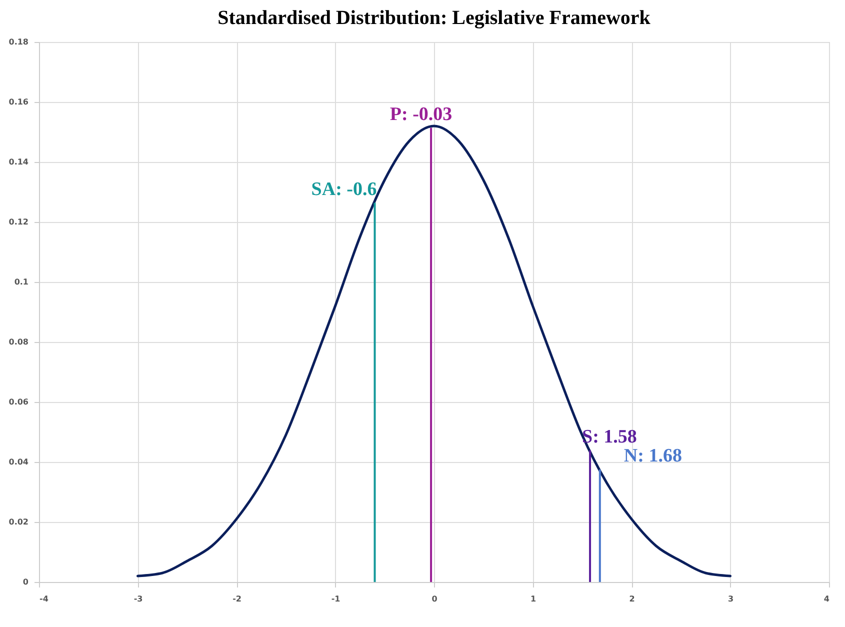  I want to click on y-tick-label: 0.18, so click(18, 42).